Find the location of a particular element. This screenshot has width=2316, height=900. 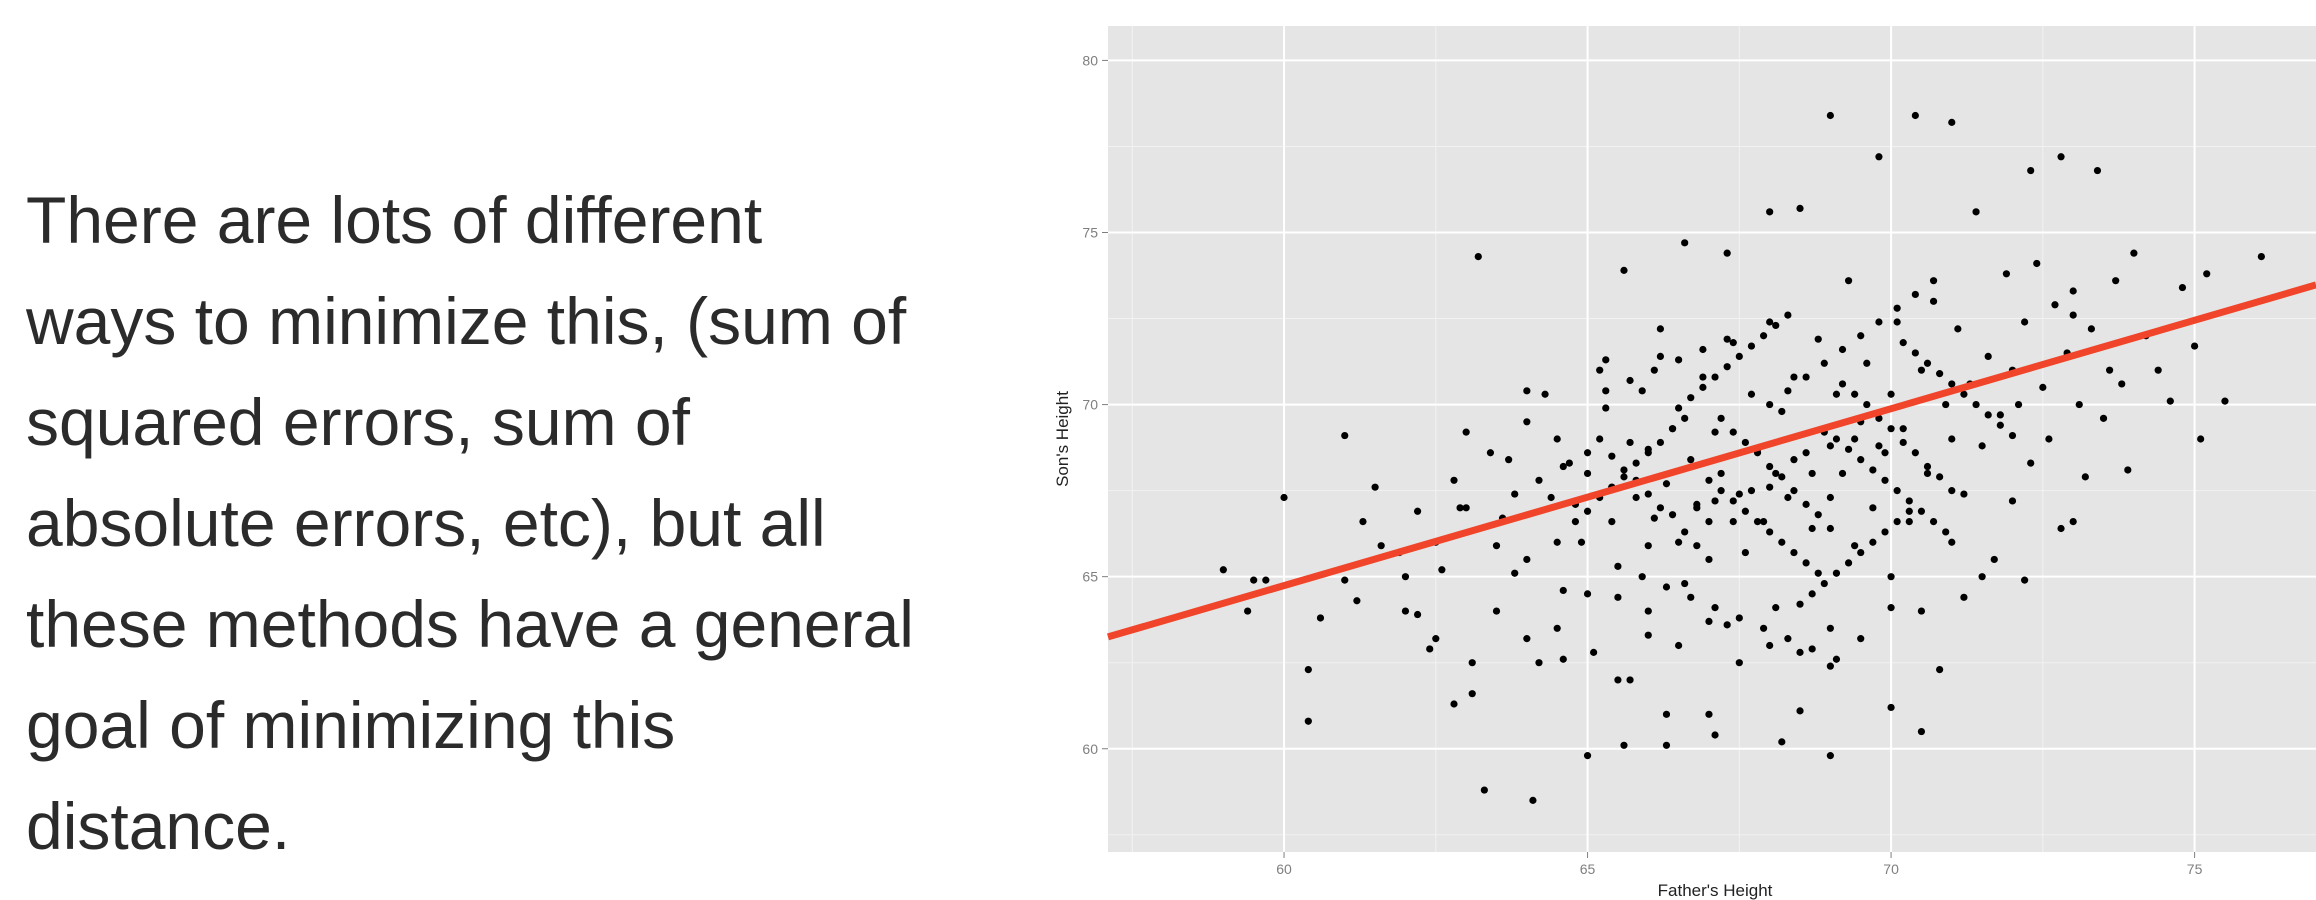

y-axis-ticks: 60 65 70 75 80 is located at coordinates (1095, 404).